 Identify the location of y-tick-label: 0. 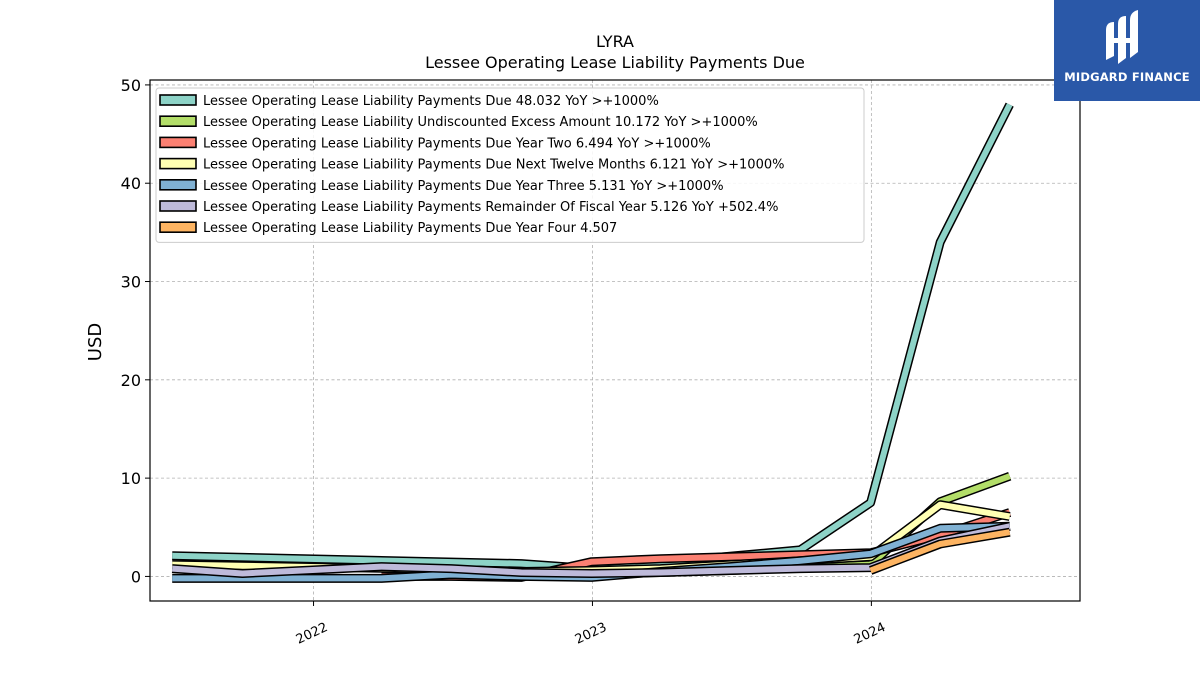
(136, 576).